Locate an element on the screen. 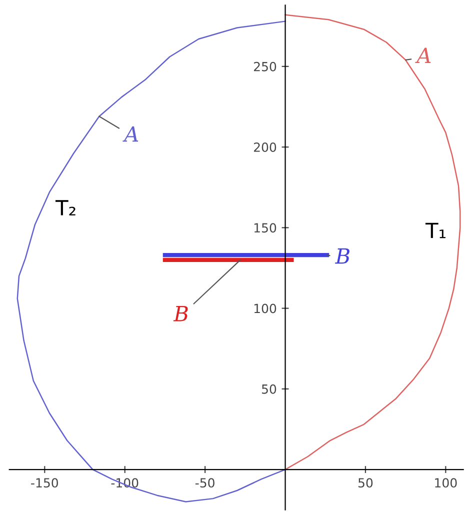  x-tick-label: 50 is located at coordinates (365, 483).